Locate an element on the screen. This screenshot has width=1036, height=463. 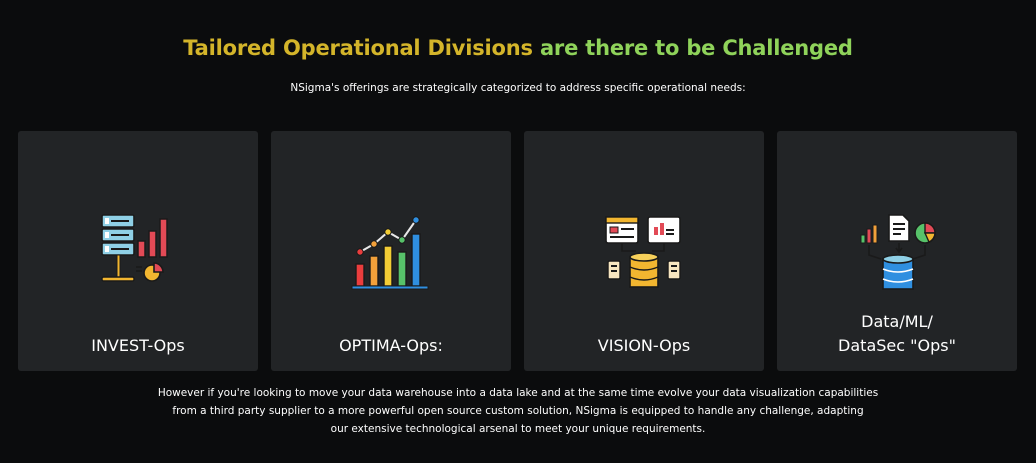
dashboard-database-icon is located at coordinates (644, 253).